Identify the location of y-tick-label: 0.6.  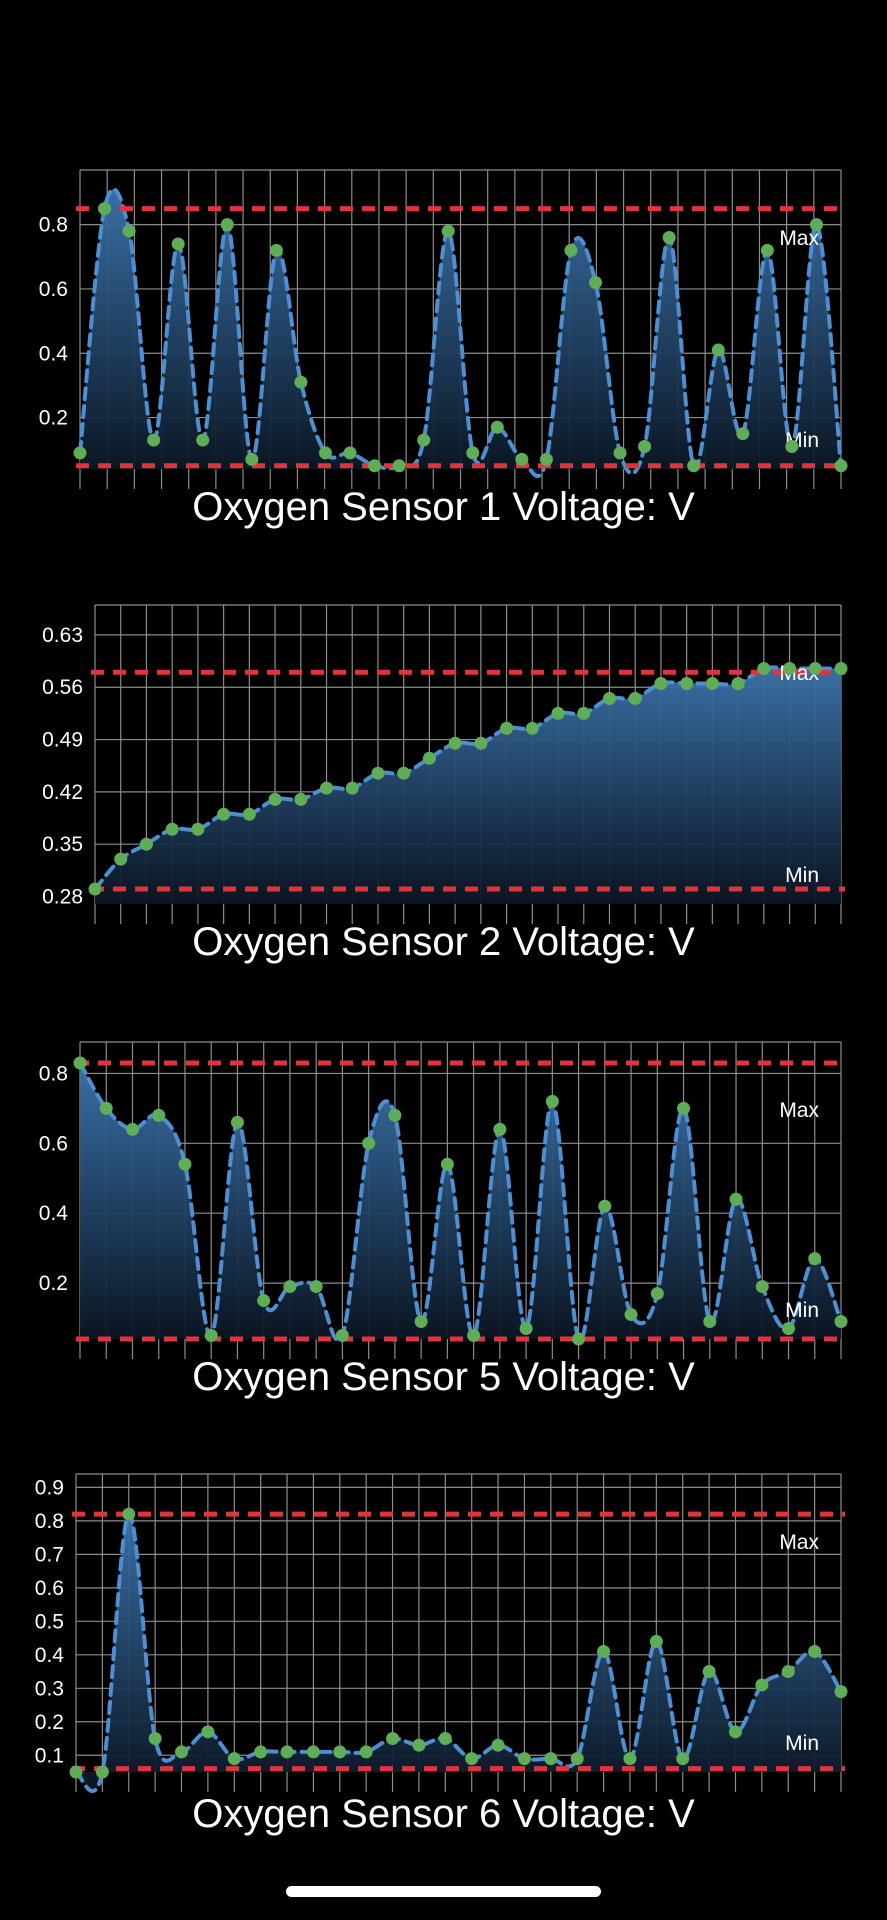
(49, 1588).